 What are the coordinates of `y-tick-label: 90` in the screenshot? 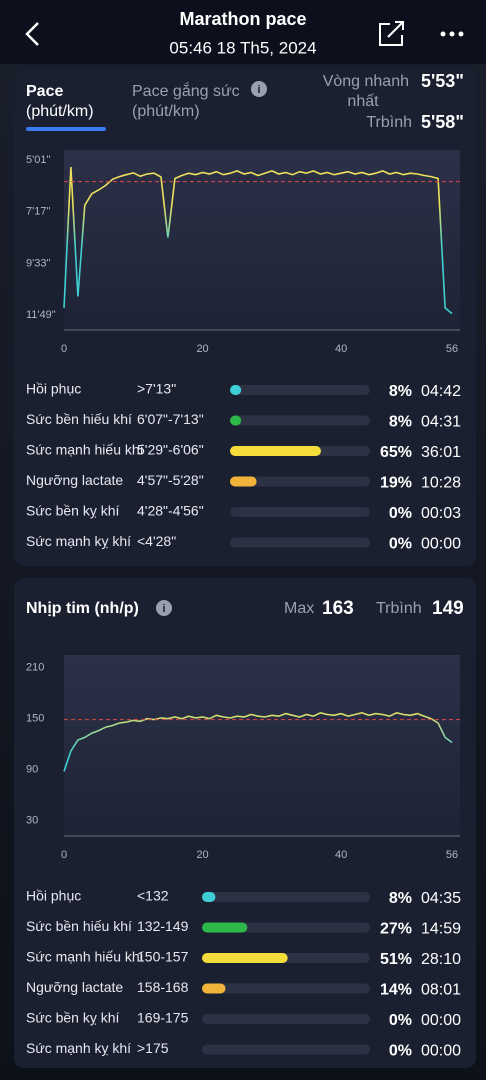 It's located at (32, 770).